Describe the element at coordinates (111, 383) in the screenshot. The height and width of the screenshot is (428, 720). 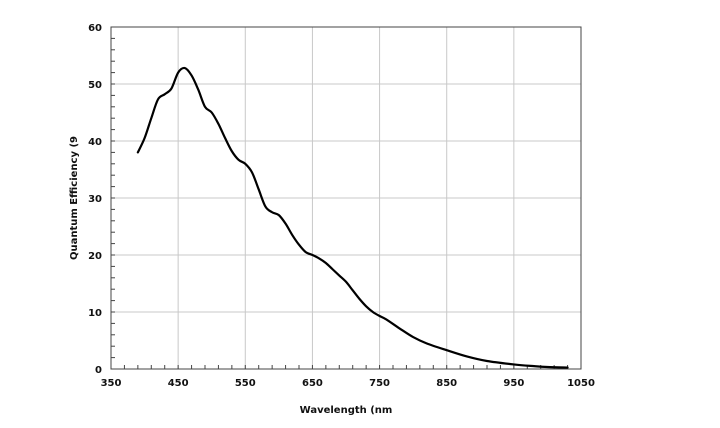
I see `x-tick-label: 350` at that location.